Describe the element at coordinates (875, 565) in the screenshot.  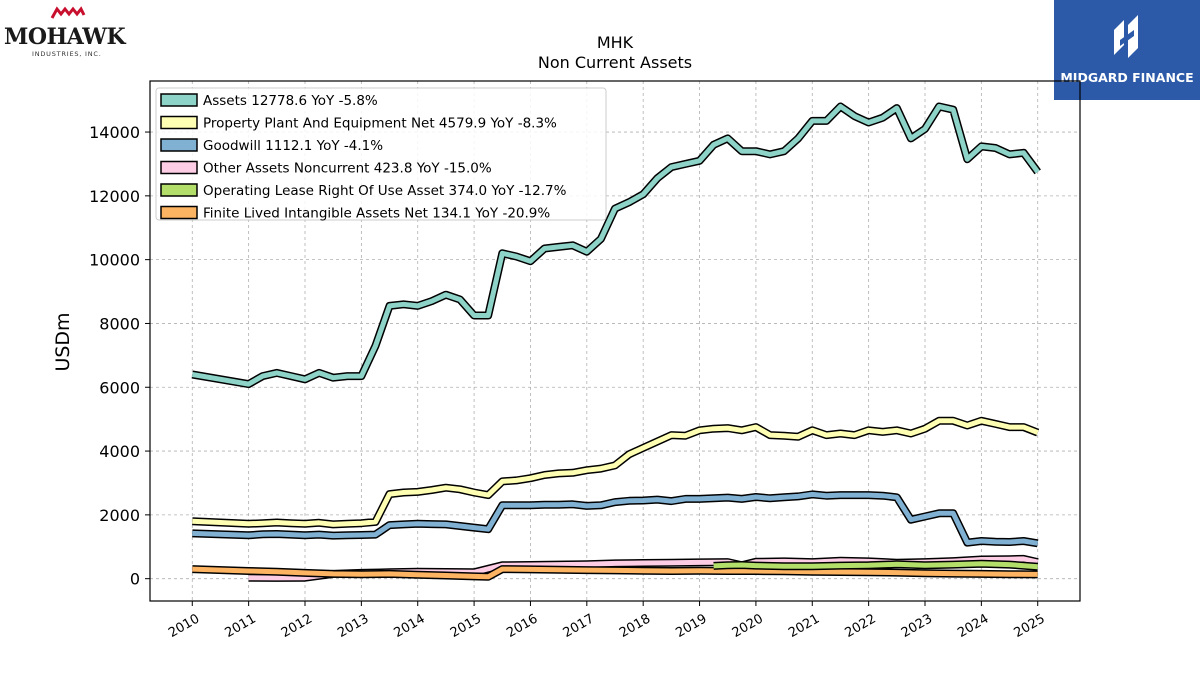
I see `series-line-operating-lease-right-of-use-asset` at that location.